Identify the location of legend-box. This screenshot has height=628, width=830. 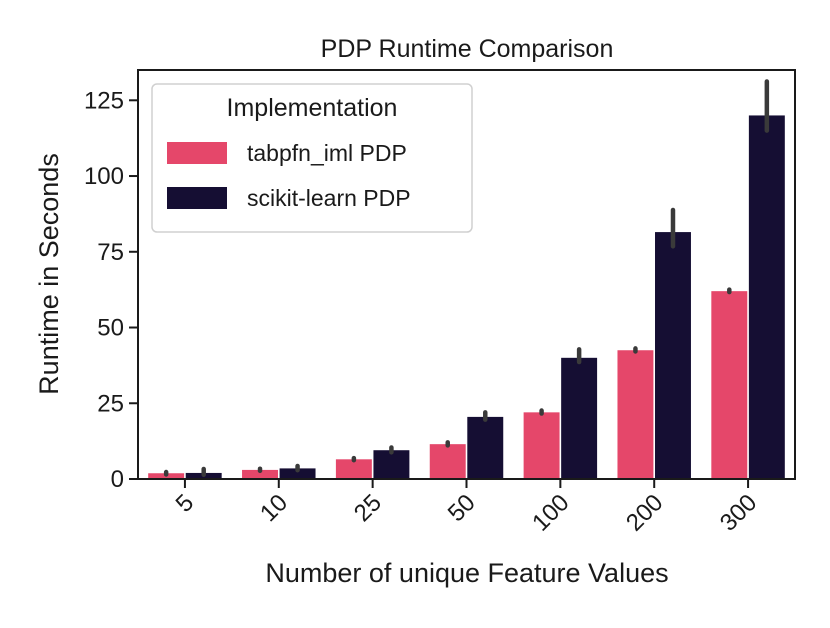
(312, 158).